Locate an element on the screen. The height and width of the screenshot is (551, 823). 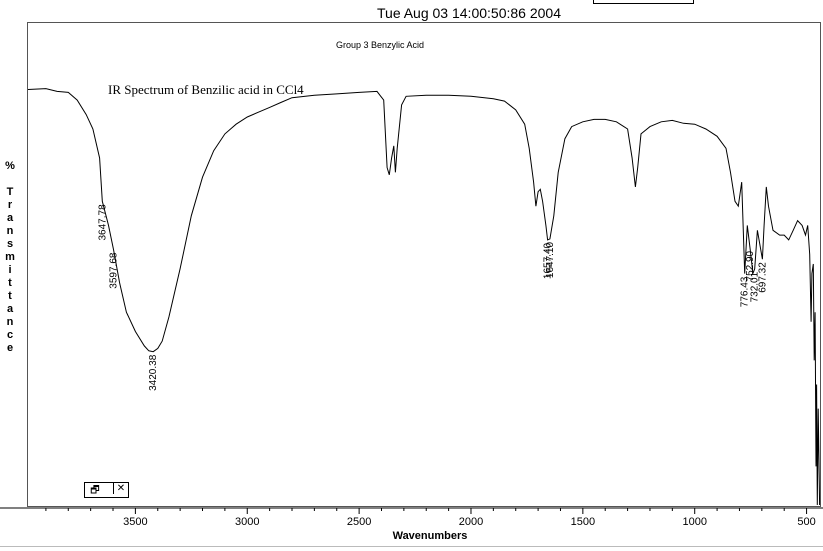
y-axis-label-char: s is located at coordinates (10, 244).